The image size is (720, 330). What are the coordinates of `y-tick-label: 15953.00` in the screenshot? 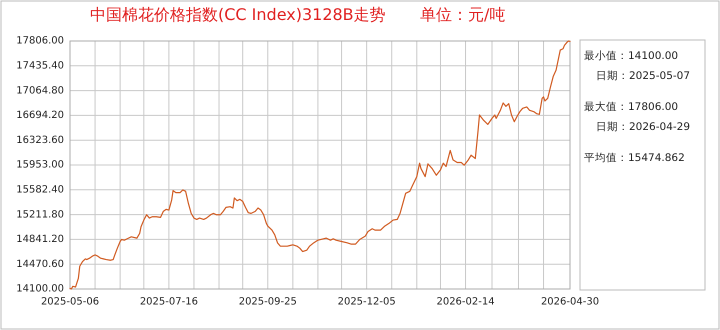 It's located at (40, 165).